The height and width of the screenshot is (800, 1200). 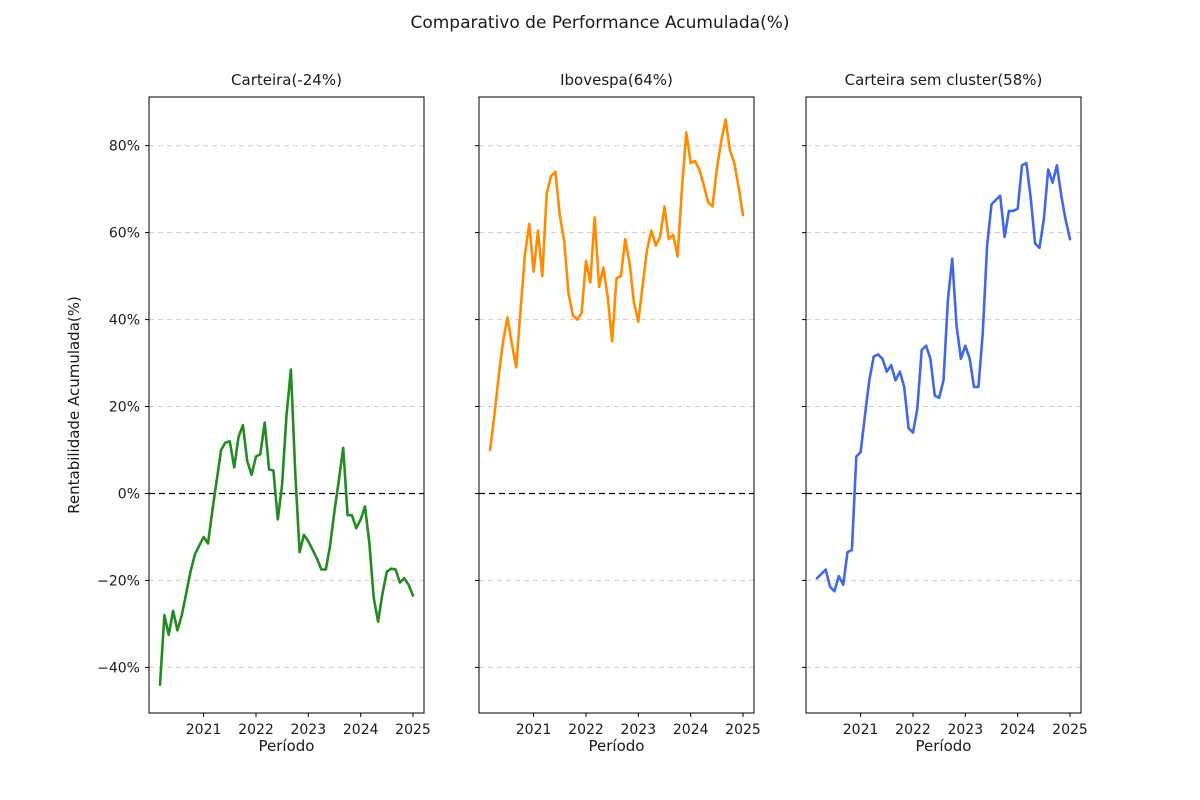 What do you see at coordinates (616, 746) in the screenshot?
I see `x-axis-label-ibovespa: Período` at bounding box center [616, 746].